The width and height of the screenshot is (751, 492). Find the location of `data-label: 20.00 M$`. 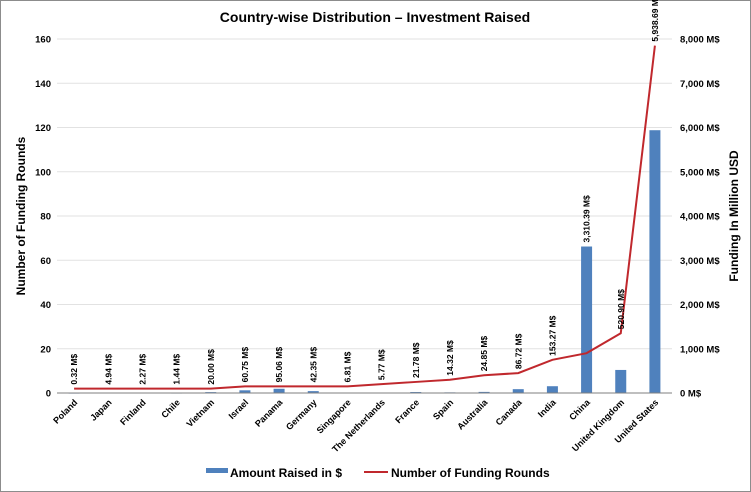

data-label: 20.00 M$ is located at coordinates (211, 367).